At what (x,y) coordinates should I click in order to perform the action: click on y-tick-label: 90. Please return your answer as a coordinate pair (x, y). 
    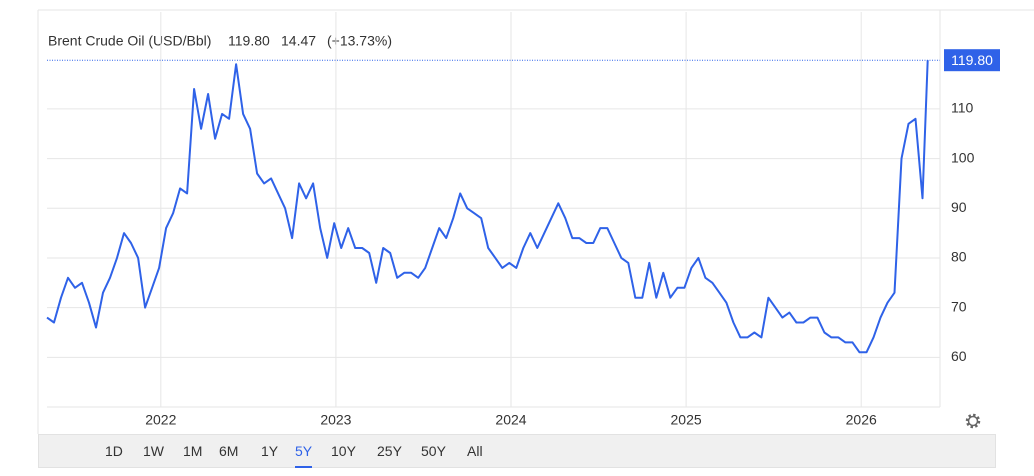
    Looking at the image, I should click on (959, 207).